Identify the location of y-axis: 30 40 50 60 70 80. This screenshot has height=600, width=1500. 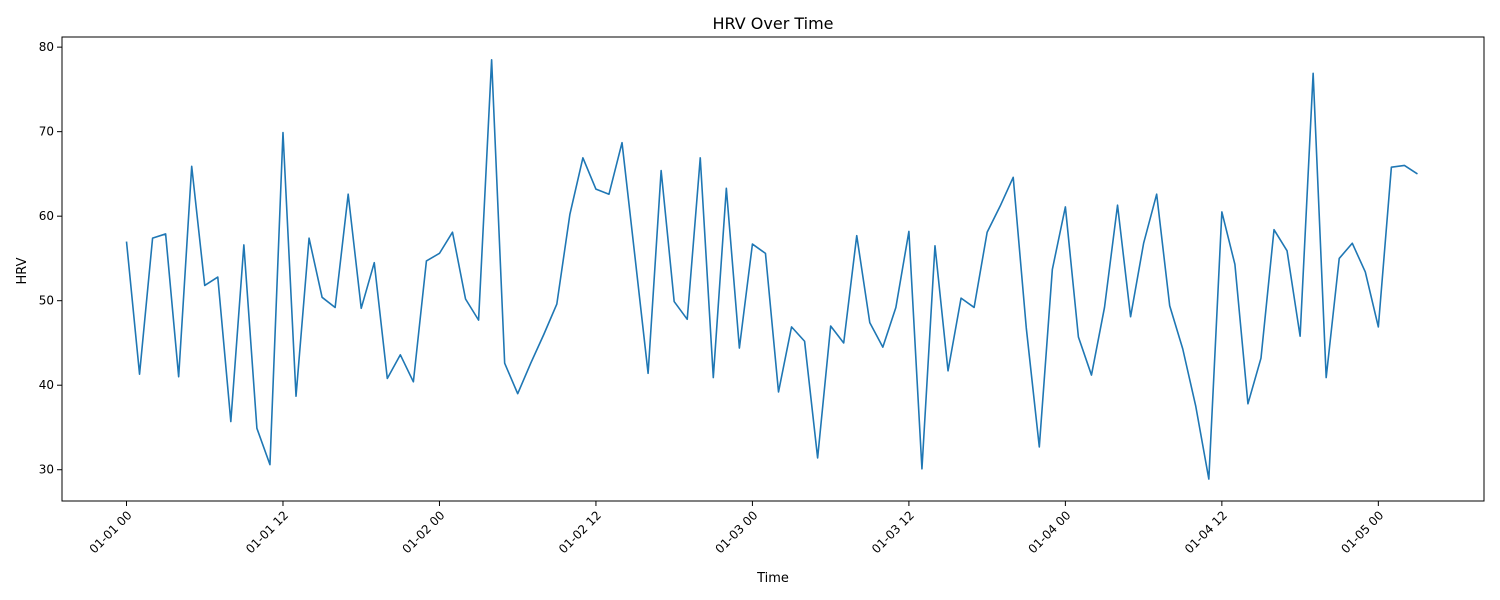
(50, 258).